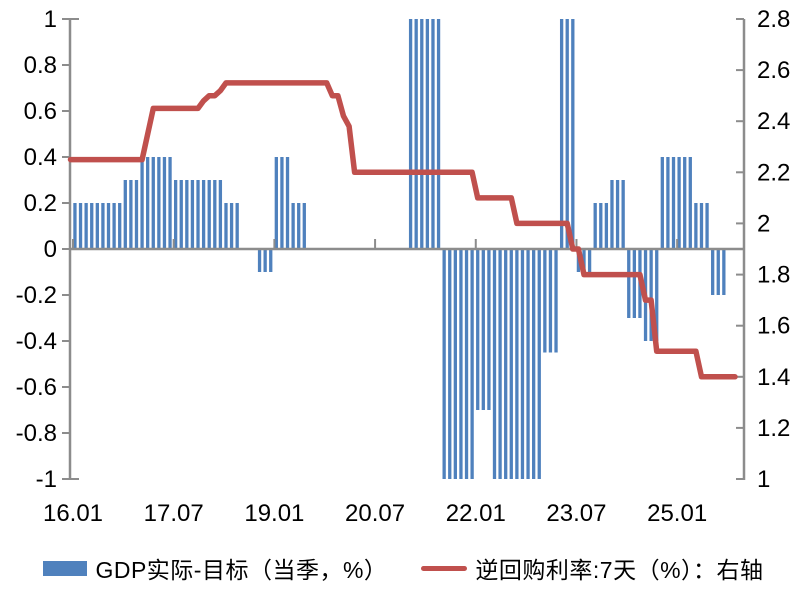 This screenshot has width=807, height=593. Describe the element at coordinates (773, 275) in the screenshot. I see `right-axis-tick-label: 1.8` at that location.